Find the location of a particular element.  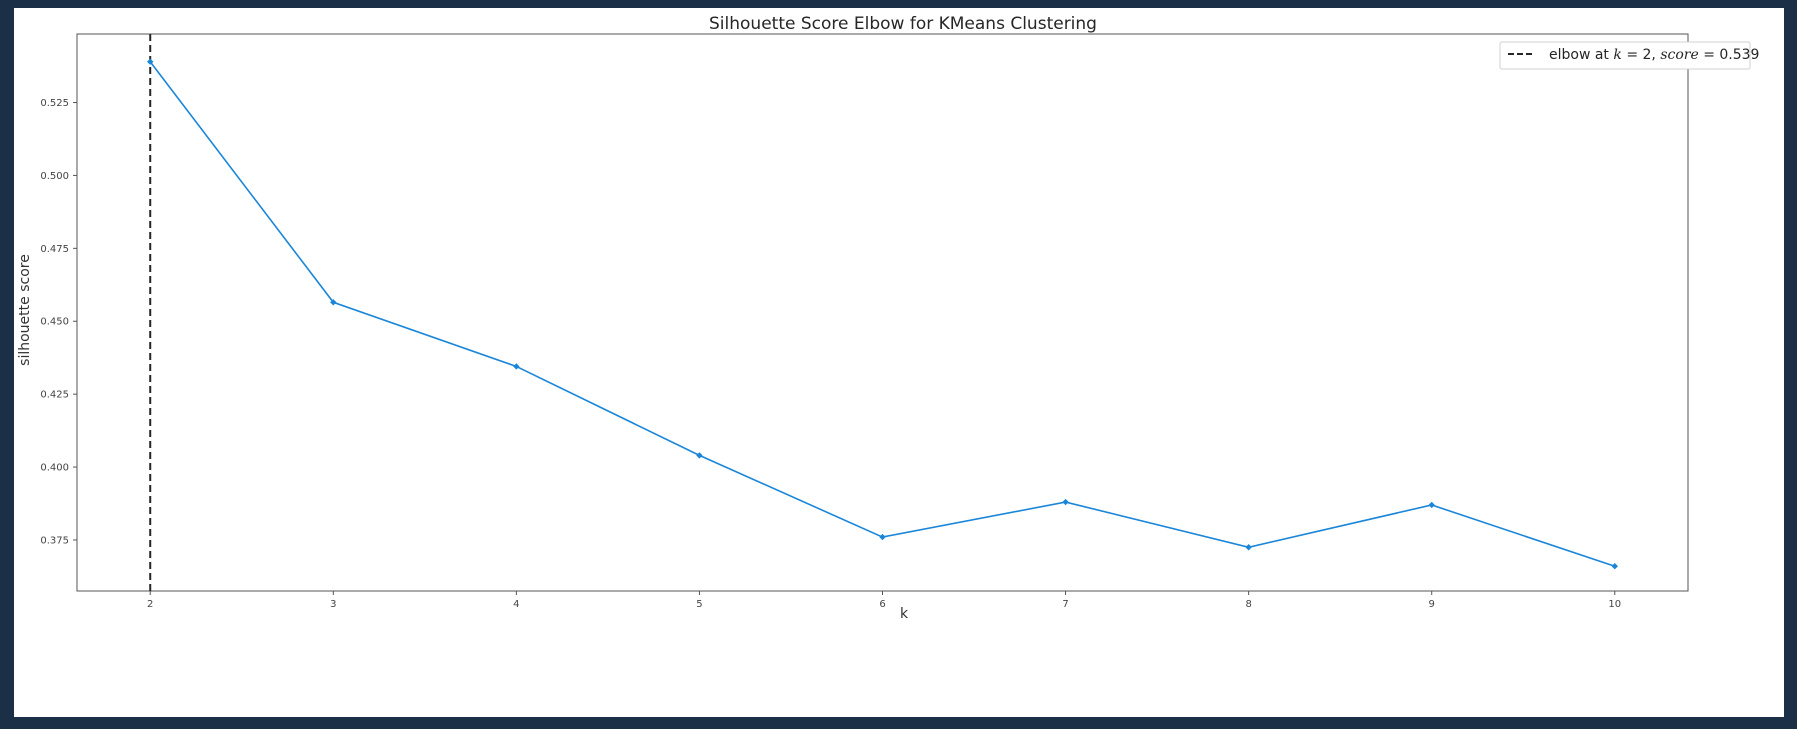

x-tick-label: 6 is located at coordinates (882, 604).